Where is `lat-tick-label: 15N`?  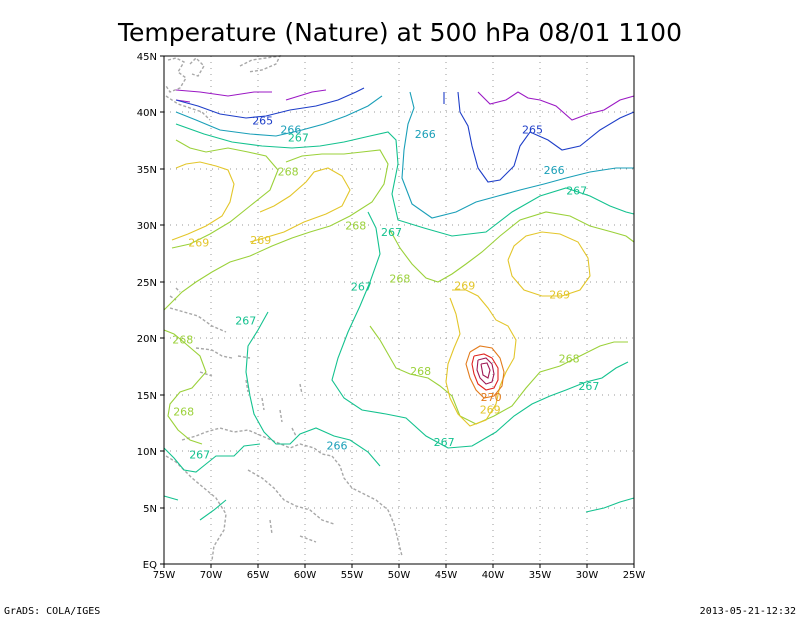
lat-tick-label: 15N is located at coordinates (147, 396).